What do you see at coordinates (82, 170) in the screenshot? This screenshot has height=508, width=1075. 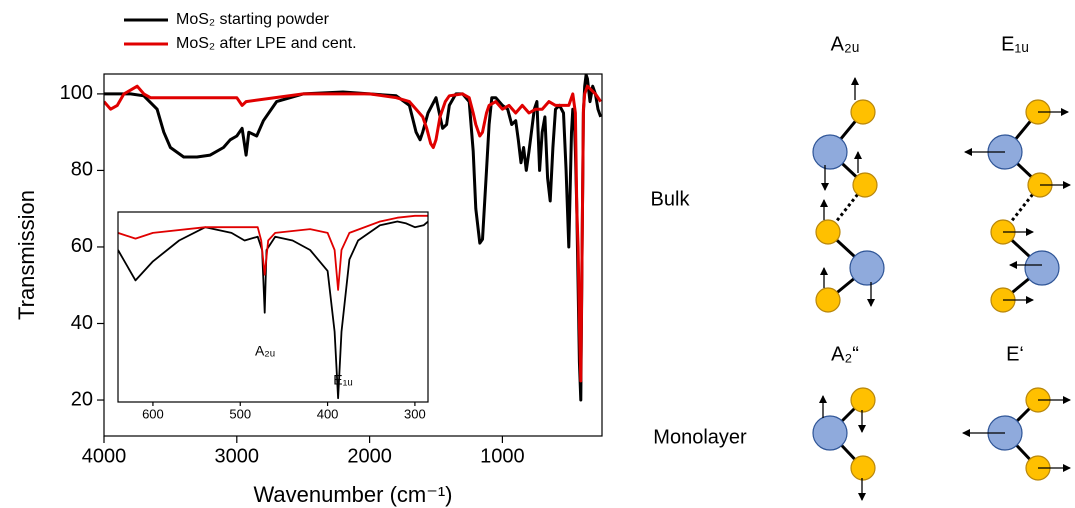 I see `y-tick-label: 80` at bounding box center [82, 170].